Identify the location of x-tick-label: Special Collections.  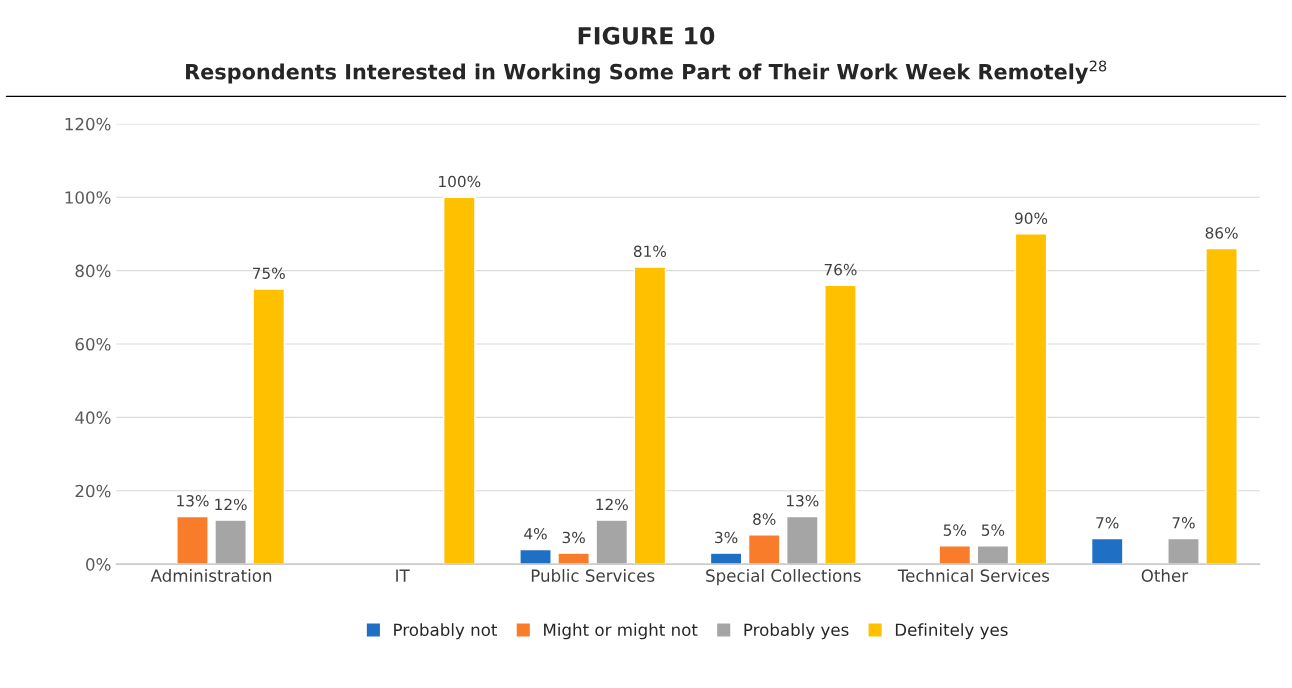
(783, 577).